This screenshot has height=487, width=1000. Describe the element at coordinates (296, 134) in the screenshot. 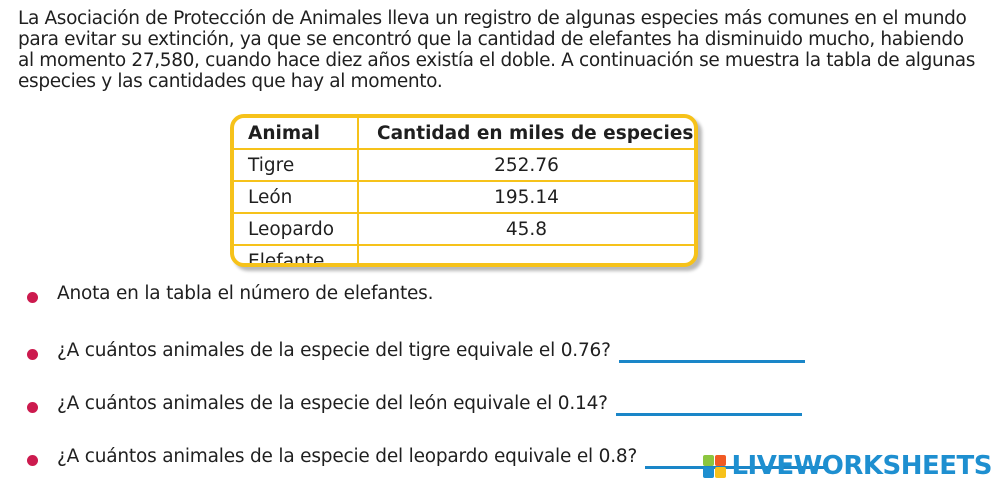

I see `header-animal: Animal` at that location.